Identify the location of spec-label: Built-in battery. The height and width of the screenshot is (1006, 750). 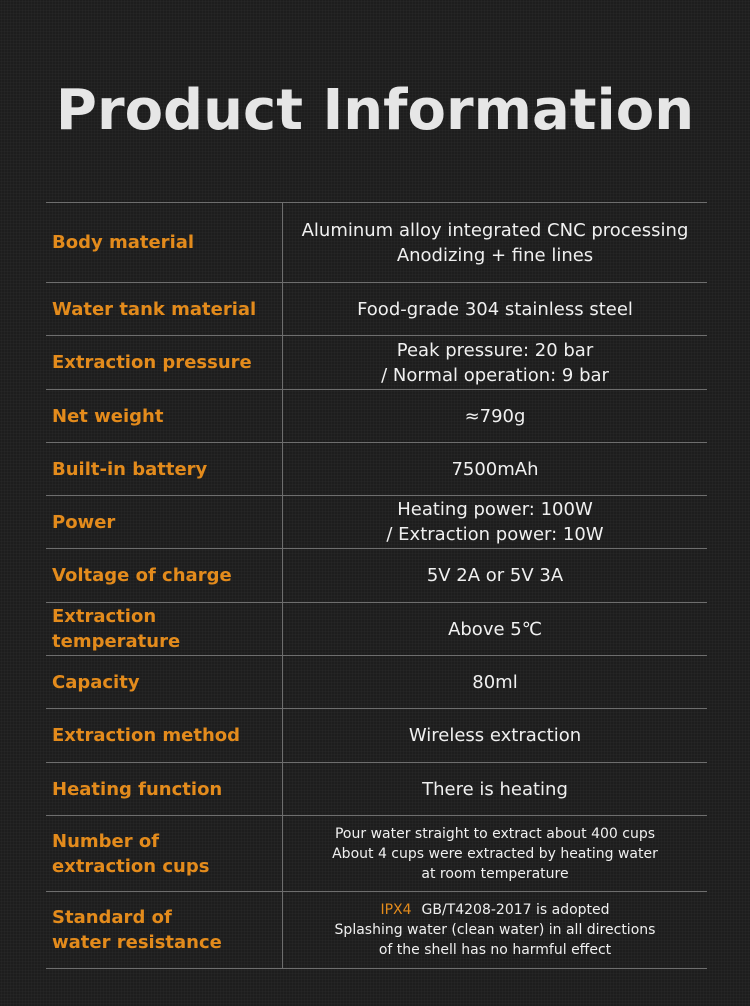
(164, 469).